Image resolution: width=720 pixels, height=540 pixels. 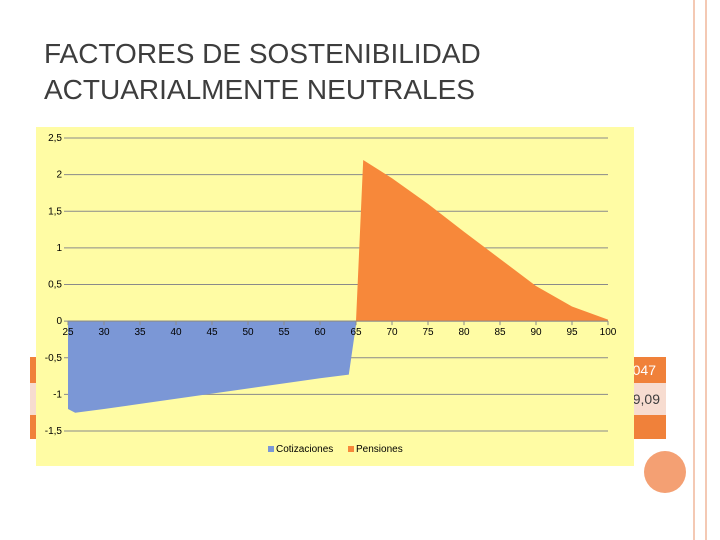 What do you see at coordinates (379, 449) in the screenshot?
I see `legend-label-pensiones: Pensiones` at bounding box center [379, 449].